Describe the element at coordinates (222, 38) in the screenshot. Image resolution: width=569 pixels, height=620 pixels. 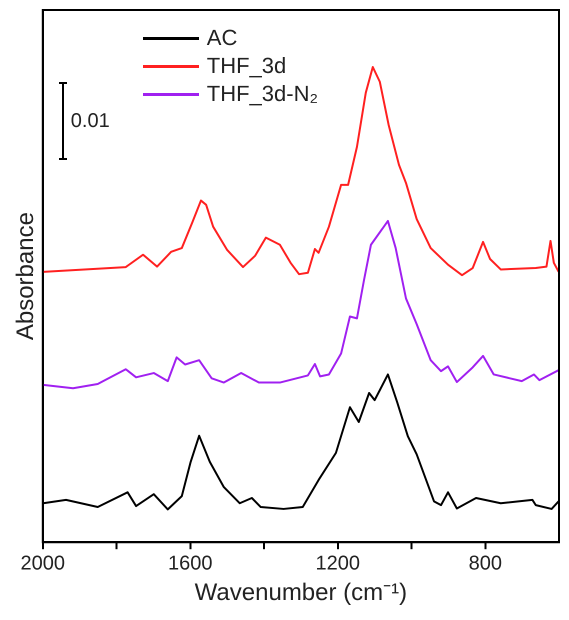
I see `legend-label: AC` at that location.